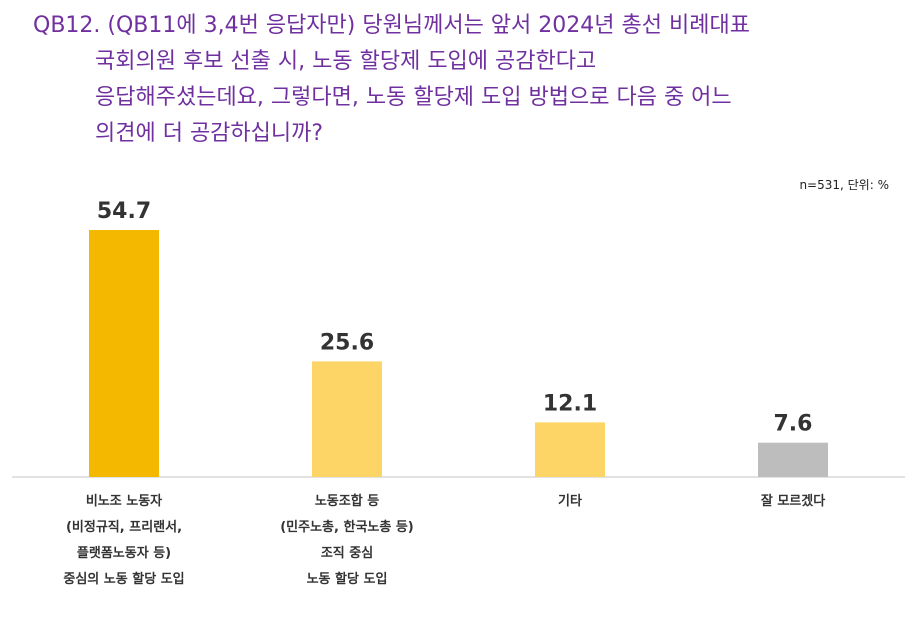  Describe the element at coordinates (346, 61) in the screenshot. I see `question-line: 국회의원 후보 선출 시, 노동 할당제 도입에 공감한다고` at that location.